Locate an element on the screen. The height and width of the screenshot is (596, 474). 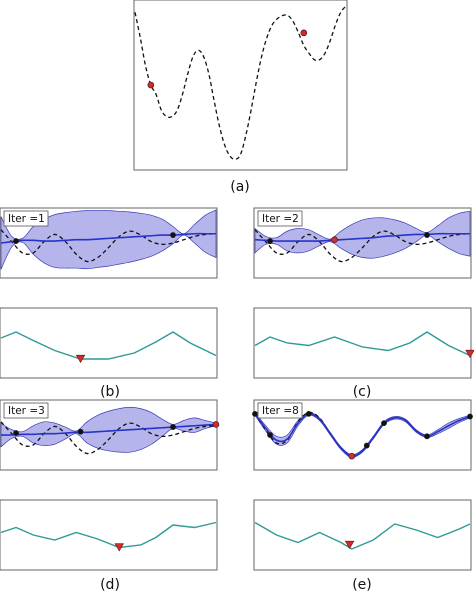
panel-b-acq-frame is located at coordinates (109, 343).